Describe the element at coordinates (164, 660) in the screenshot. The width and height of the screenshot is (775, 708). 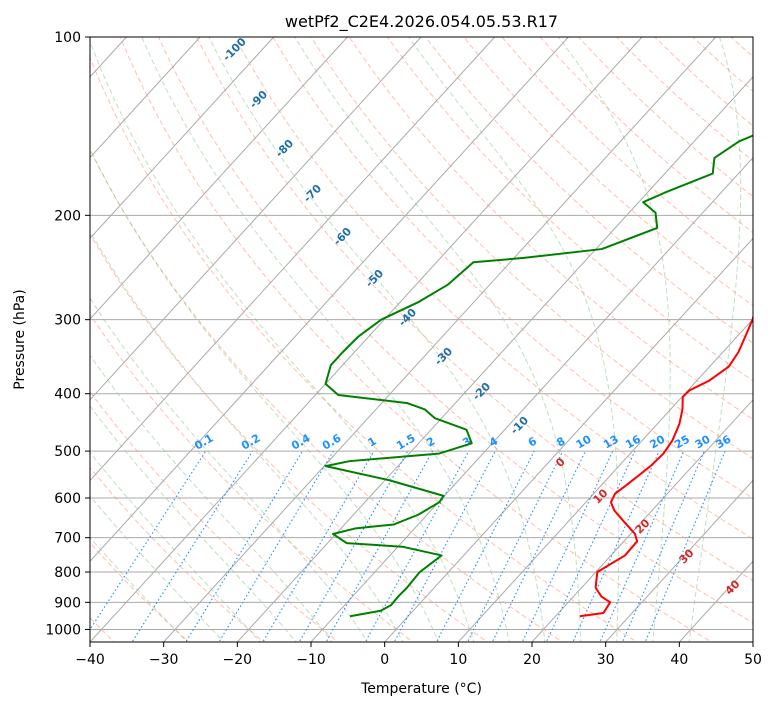
I see `x-tick-label: −30` at that location.